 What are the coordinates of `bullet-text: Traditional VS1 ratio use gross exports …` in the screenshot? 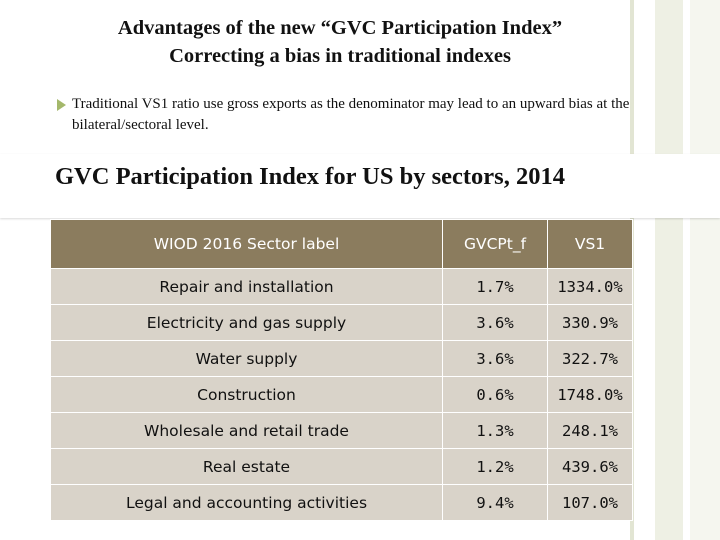 It's located at (351, 114).